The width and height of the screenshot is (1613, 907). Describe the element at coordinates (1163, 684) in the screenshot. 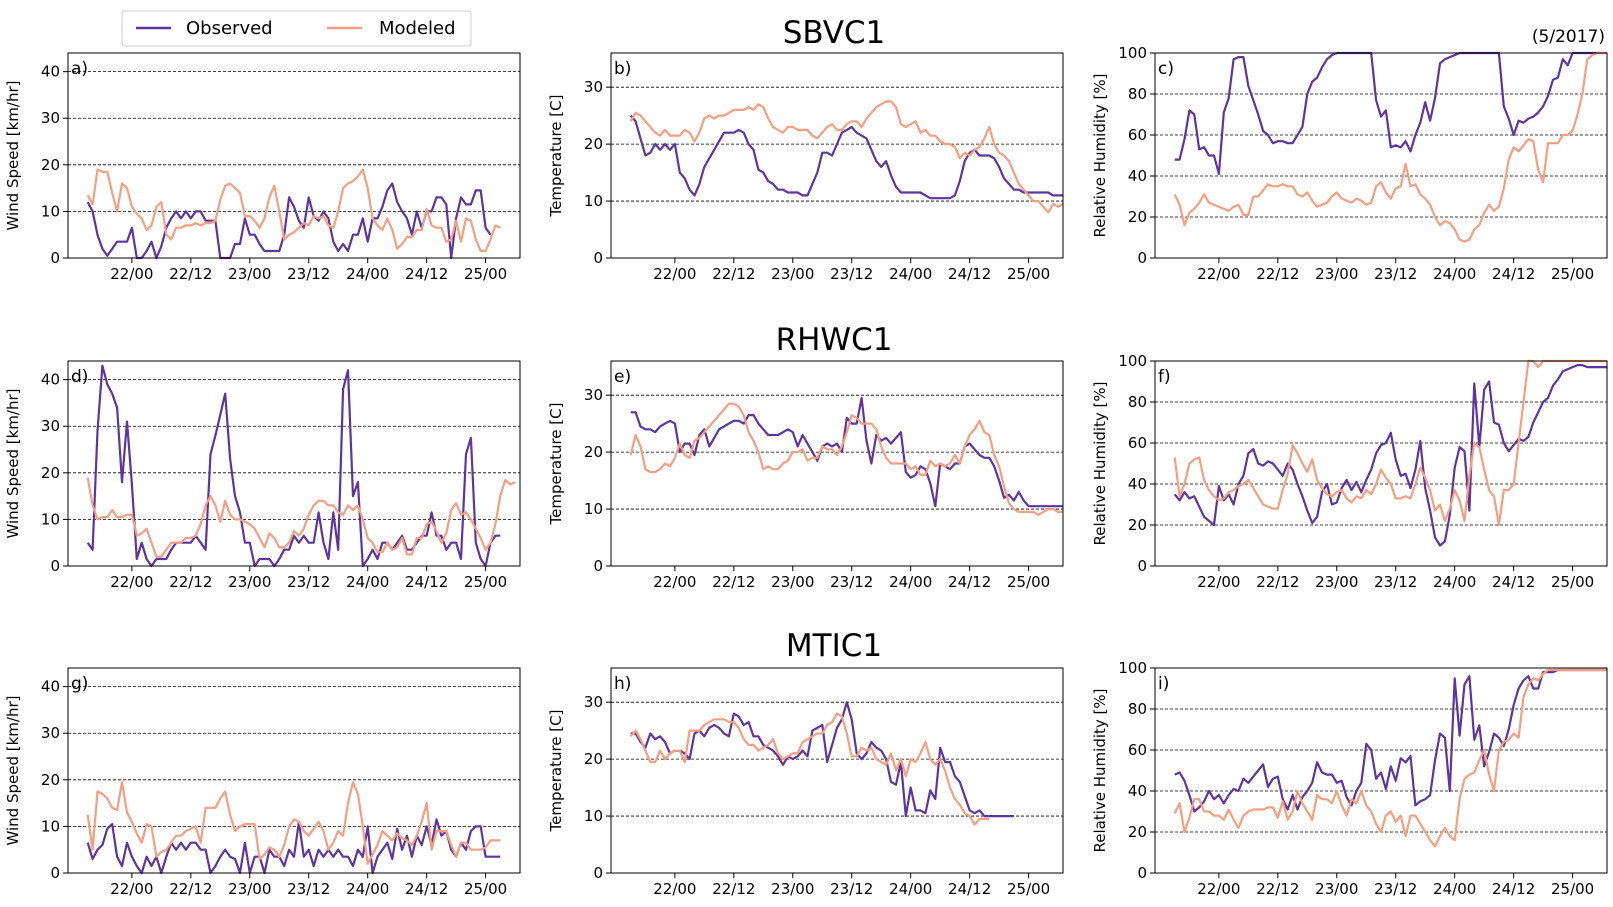

I see `panel-tag-i: i)` at that location.